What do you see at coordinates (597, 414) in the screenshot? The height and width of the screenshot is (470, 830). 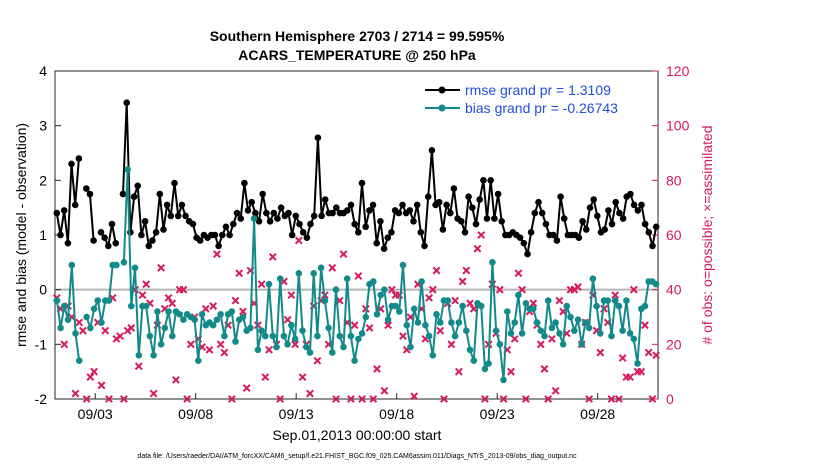 I see `x-tick-label: 09/28` at bounding box center [597, 414].